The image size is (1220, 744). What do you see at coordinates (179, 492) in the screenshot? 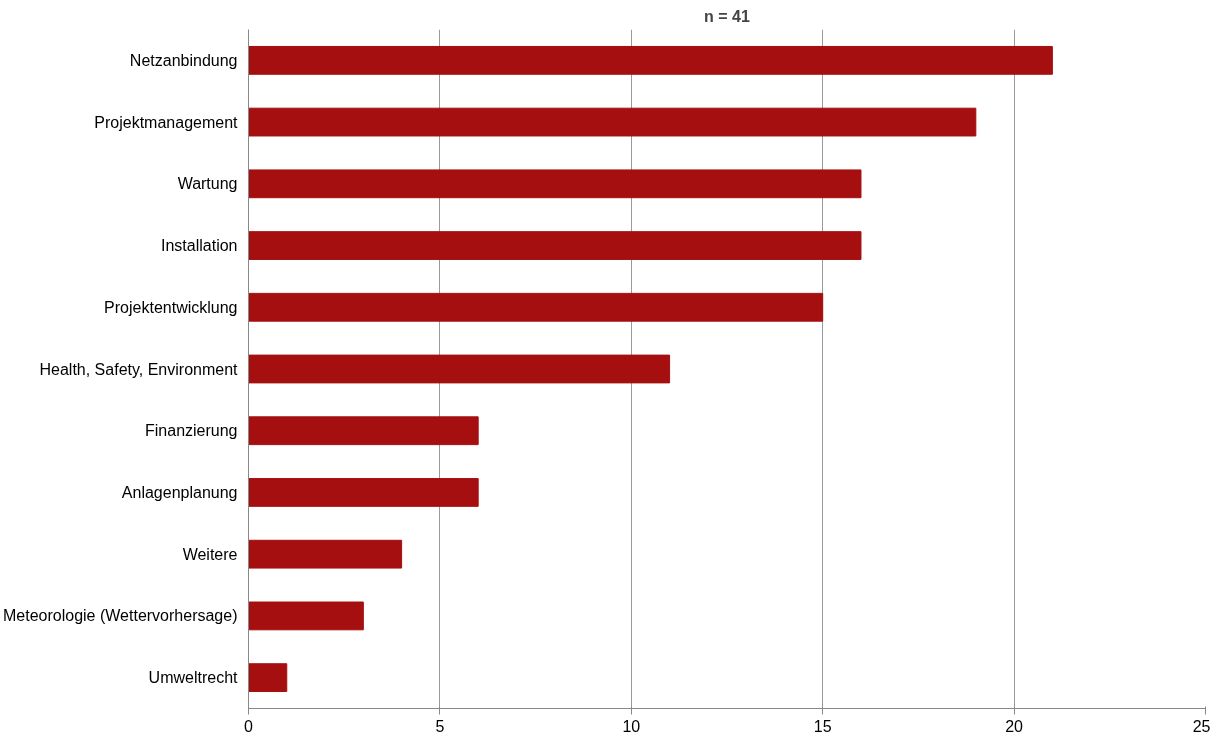
I see `y-tick-label: Anlagenplanung` at bounding box center [179, 492].